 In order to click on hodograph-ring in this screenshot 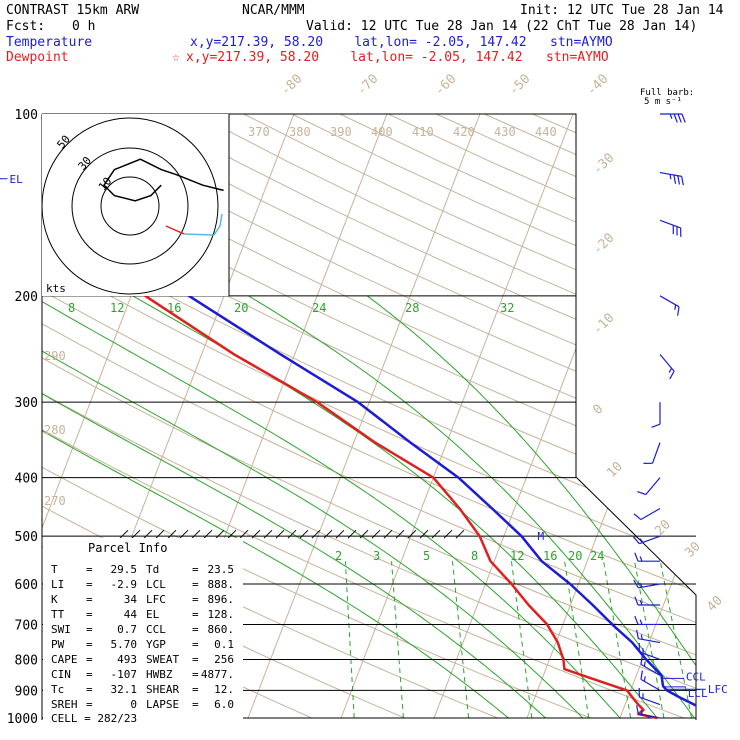, I will do `click(130, 206)`.